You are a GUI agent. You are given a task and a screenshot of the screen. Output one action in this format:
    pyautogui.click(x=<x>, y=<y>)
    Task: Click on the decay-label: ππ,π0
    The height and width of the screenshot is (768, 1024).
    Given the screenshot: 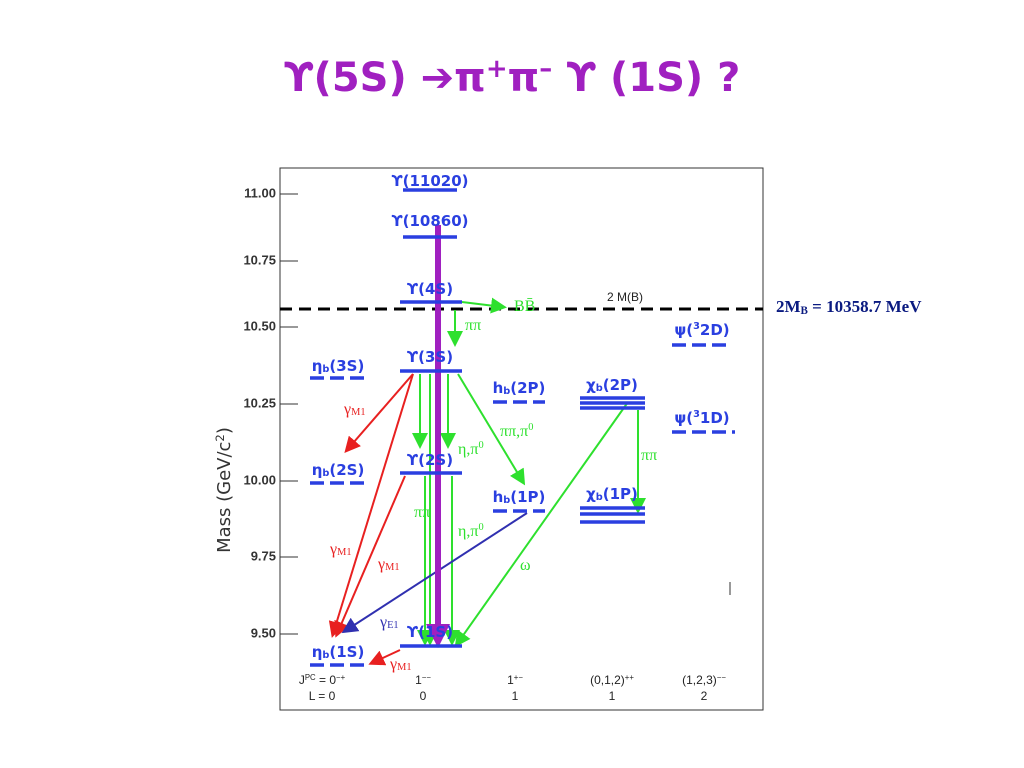 What is the action you would take?
    pyautogui.click(x=516, y=430)
    